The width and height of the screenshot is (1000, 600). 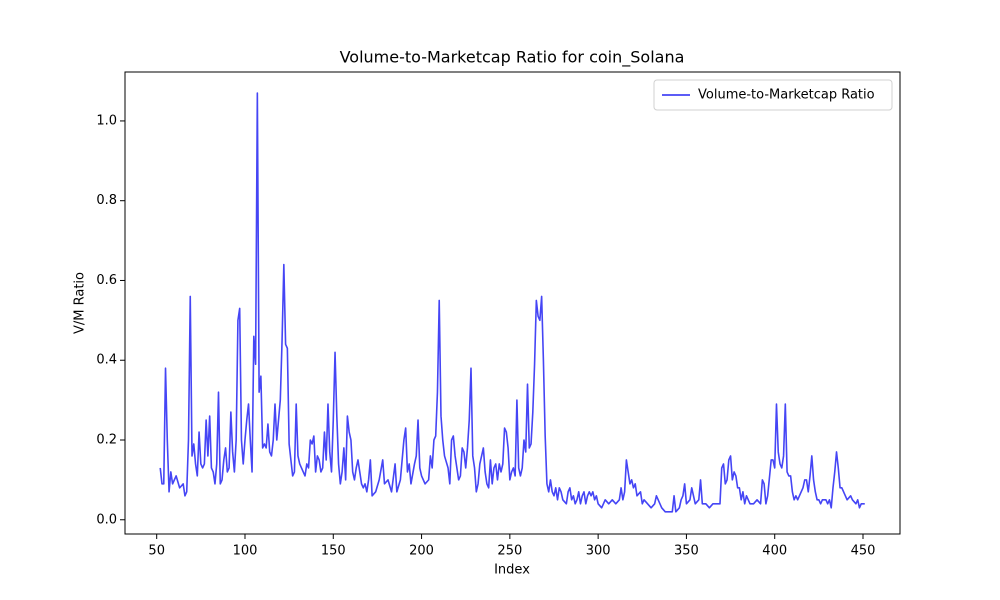 What do you see at coordinates (106, 519) in the screenshot?
I see `y-tick-label: 0.0` at bounding box center [106, 519].